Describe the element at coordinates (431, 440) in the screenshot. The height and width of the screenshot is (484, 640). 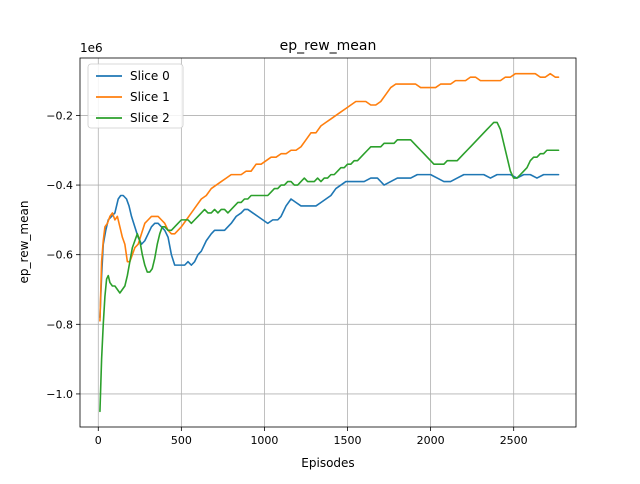
I see `x-tick-label: 2000` at that location.